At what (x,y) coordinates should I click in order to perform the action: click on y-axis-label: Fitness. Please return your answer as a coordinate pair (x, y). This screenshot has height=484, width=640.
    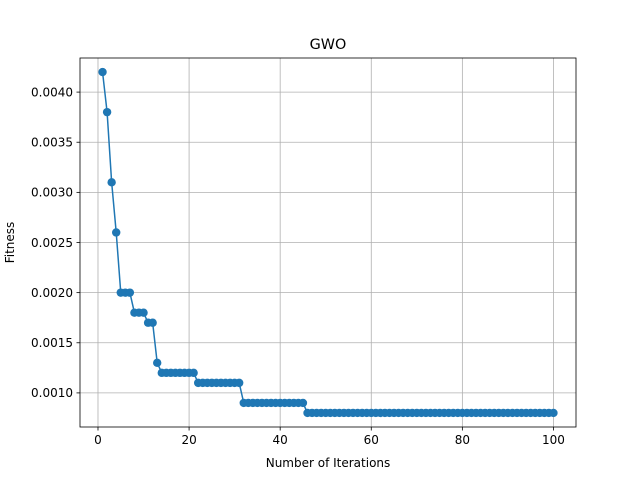
    Looking at the image, I should click on (10, 243).